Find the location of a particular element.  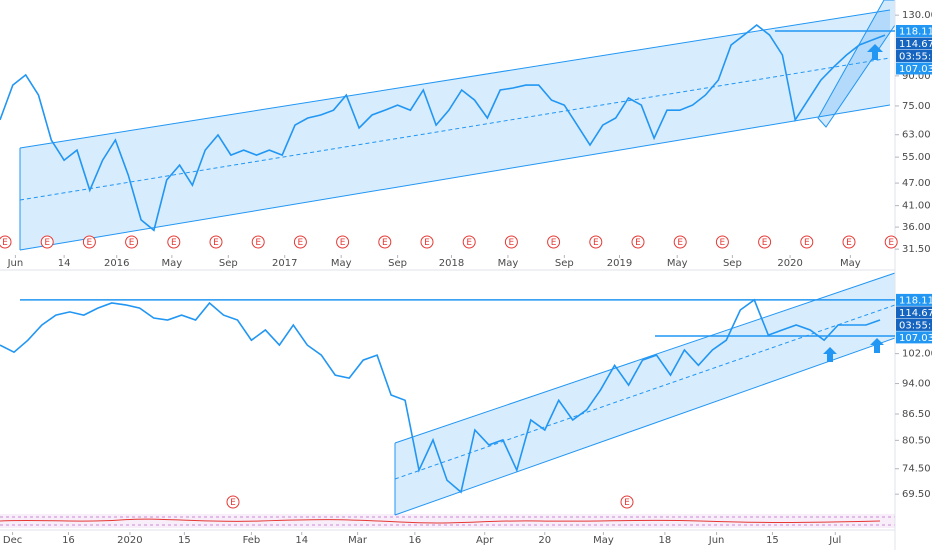

rsi-panel is located at coordinates (447, 521).